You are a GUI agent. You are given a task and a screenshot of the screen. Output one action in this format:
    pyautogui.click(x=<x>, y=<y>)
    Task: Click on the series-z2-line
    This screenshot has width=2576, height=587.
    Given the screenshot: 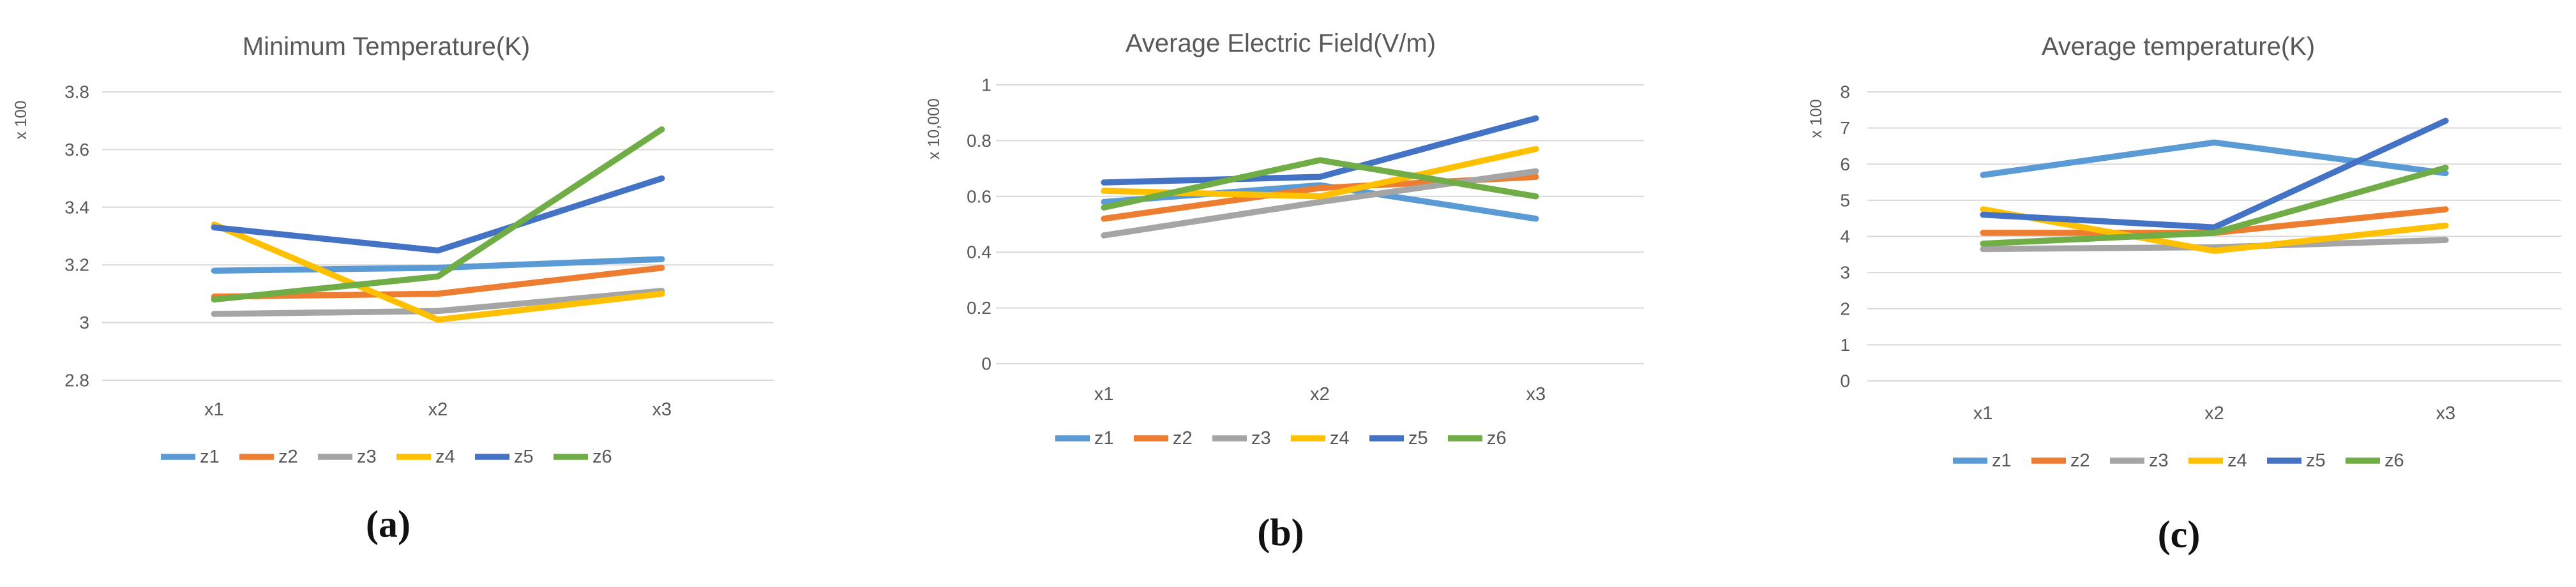 What is the action you would take?
    pyautogui.click(x=438, y=282)
    